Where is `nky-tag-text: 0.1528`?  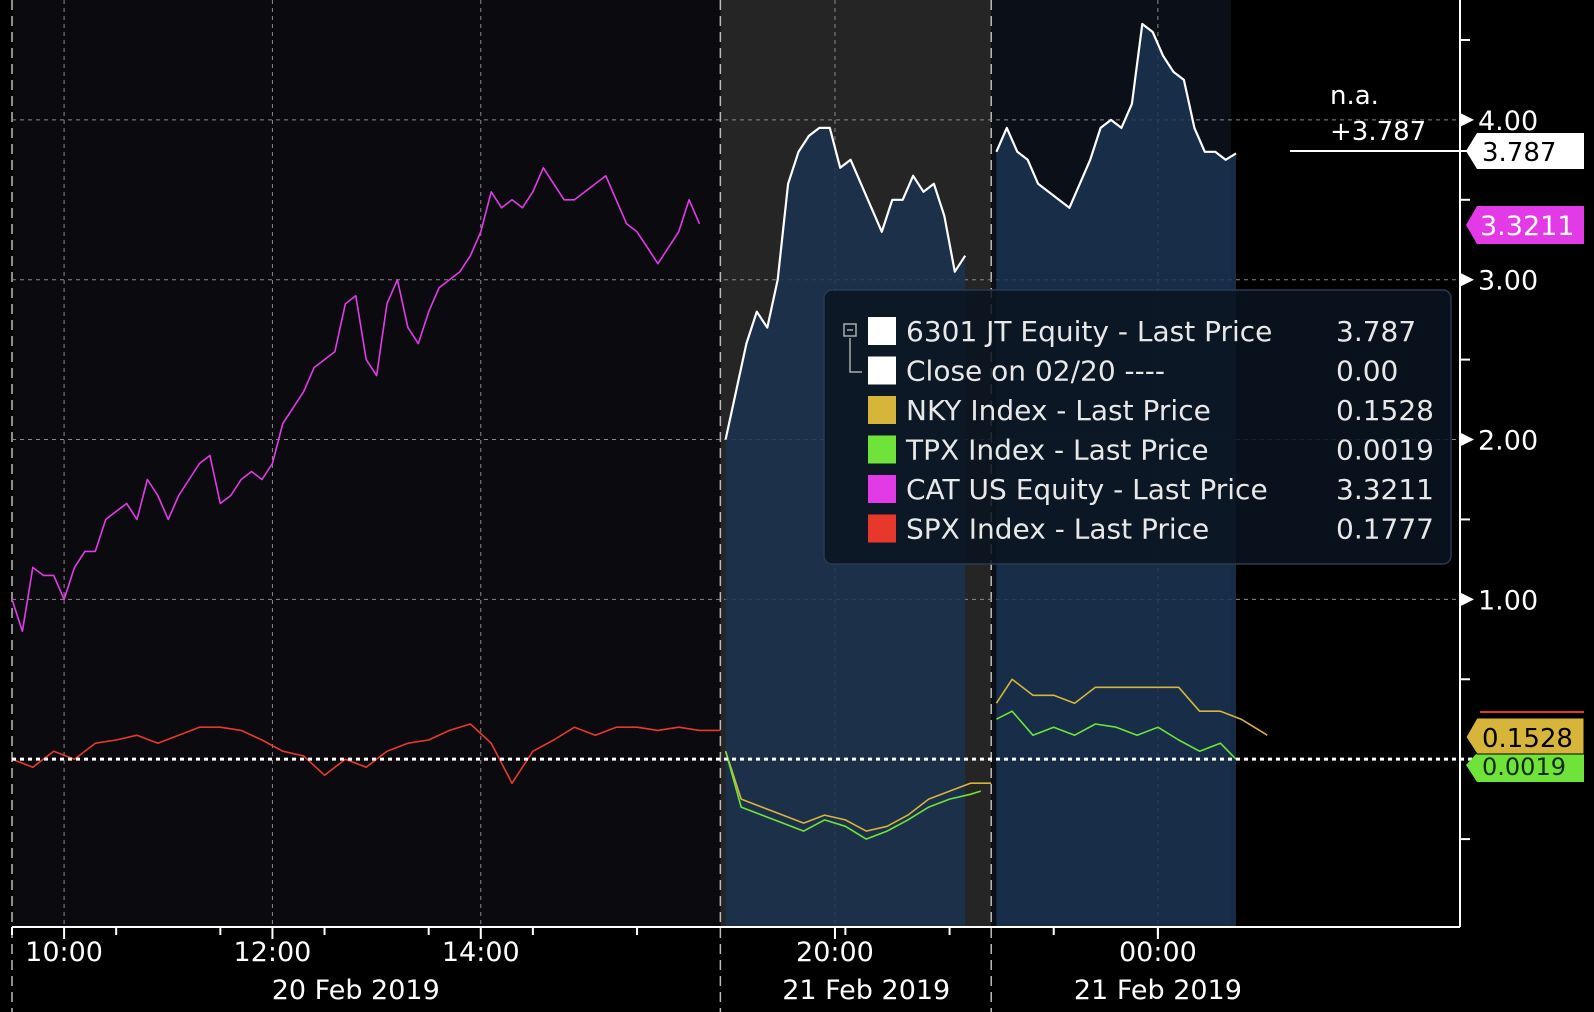
nky-tag-text: 0.1528 is located at coordinates (1527, 739).